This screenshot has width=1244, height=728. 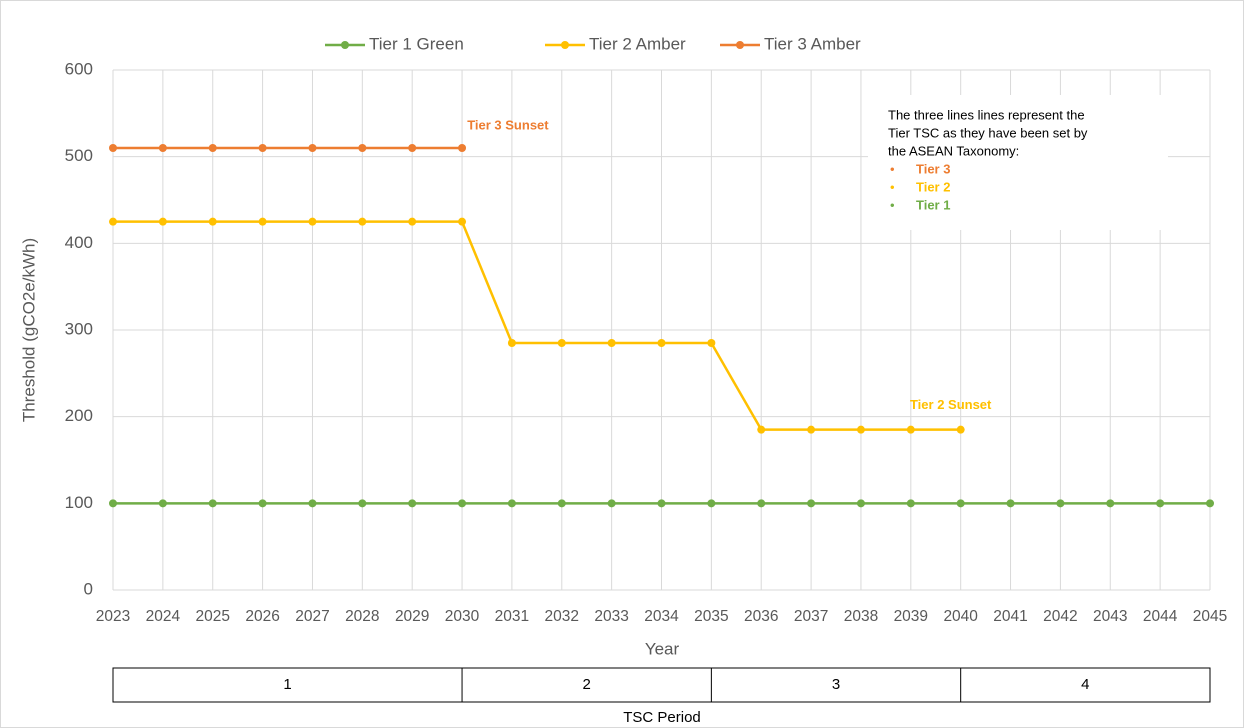 I want to click on note-bg, so click(x=1018, y=162).